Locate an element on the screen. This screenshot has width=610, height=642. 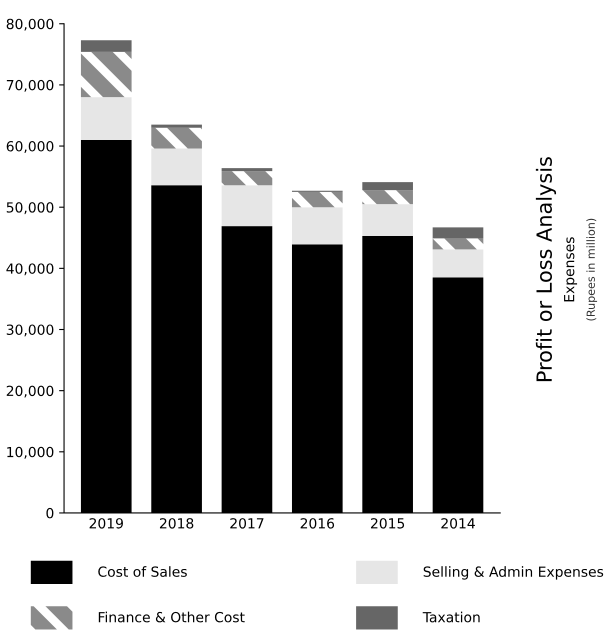
x-tick-label: 2018 is located at coordinates (177, 523).